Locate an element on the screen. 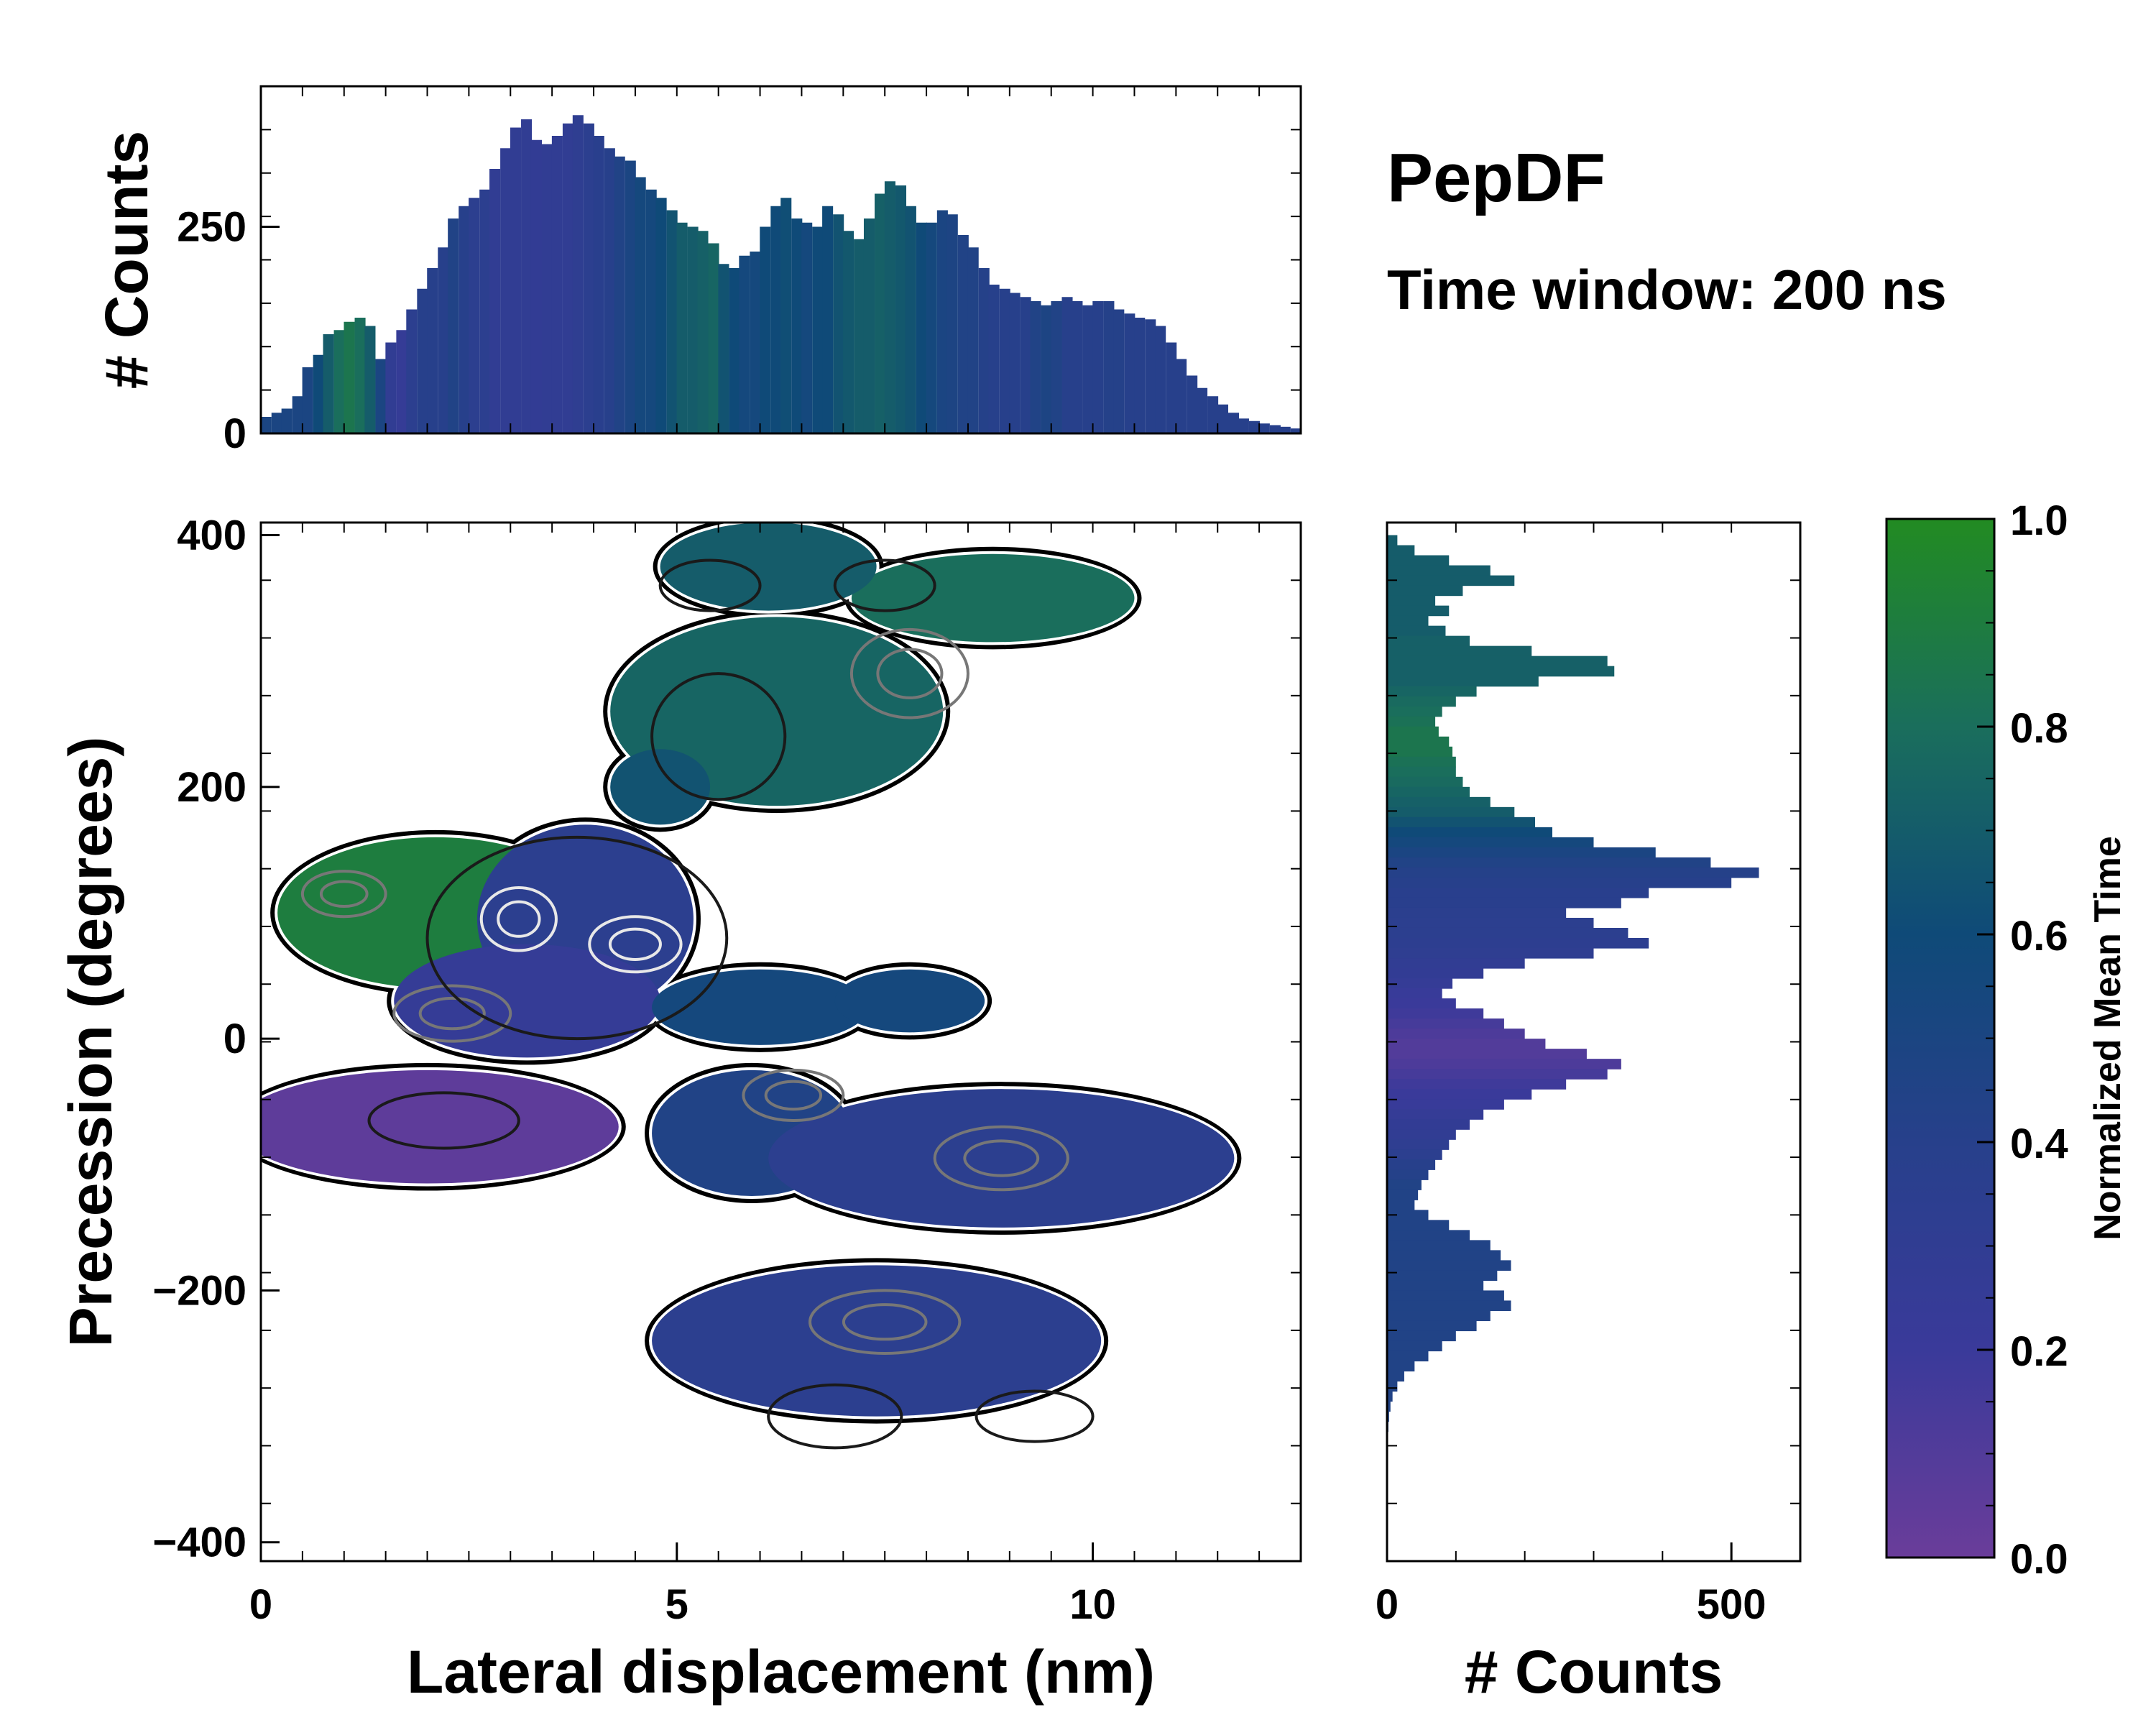  density-blob is located at coordinates (993, 598).